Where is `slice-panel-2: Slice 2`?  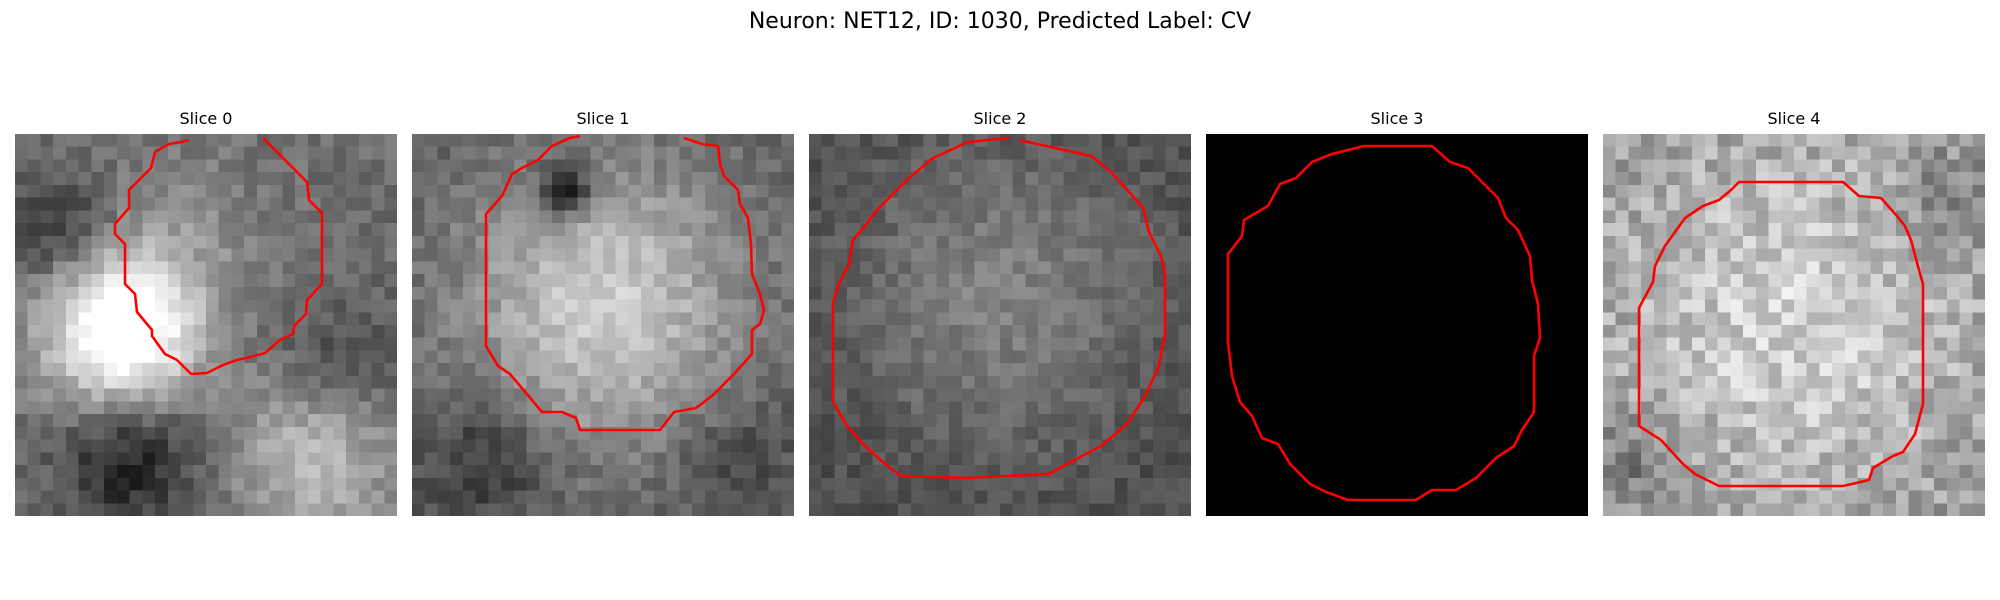 slice-panel-2: Slice 2 is located at coordinates (1000, 312).